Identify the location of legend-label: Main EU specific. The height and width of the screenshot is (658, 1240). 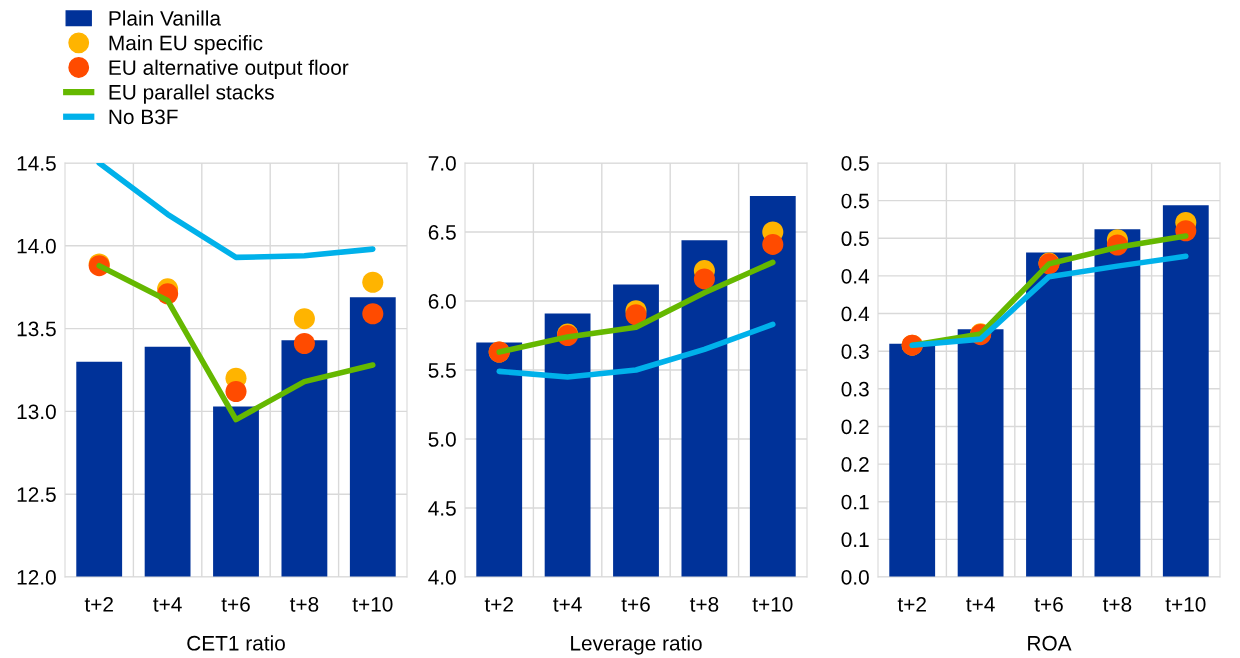
(186, 45).